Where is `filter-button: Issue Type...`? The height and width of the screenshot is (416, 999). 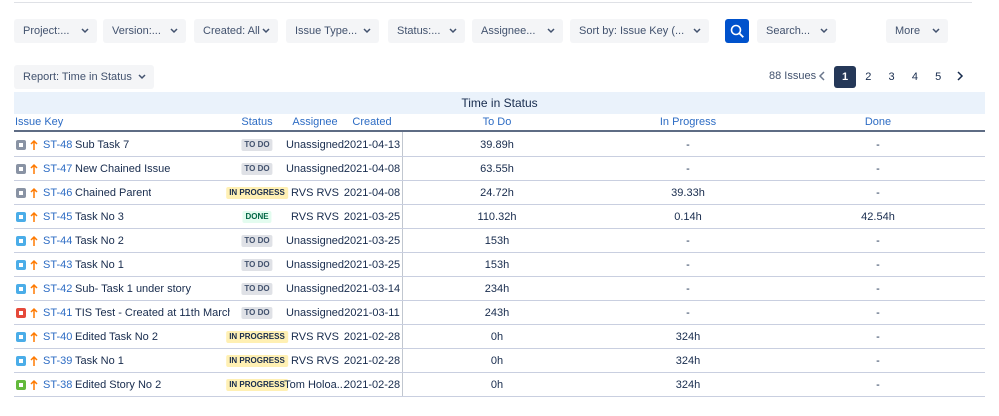 filter-button: Issue Type... is located at coordinates (332, 31).